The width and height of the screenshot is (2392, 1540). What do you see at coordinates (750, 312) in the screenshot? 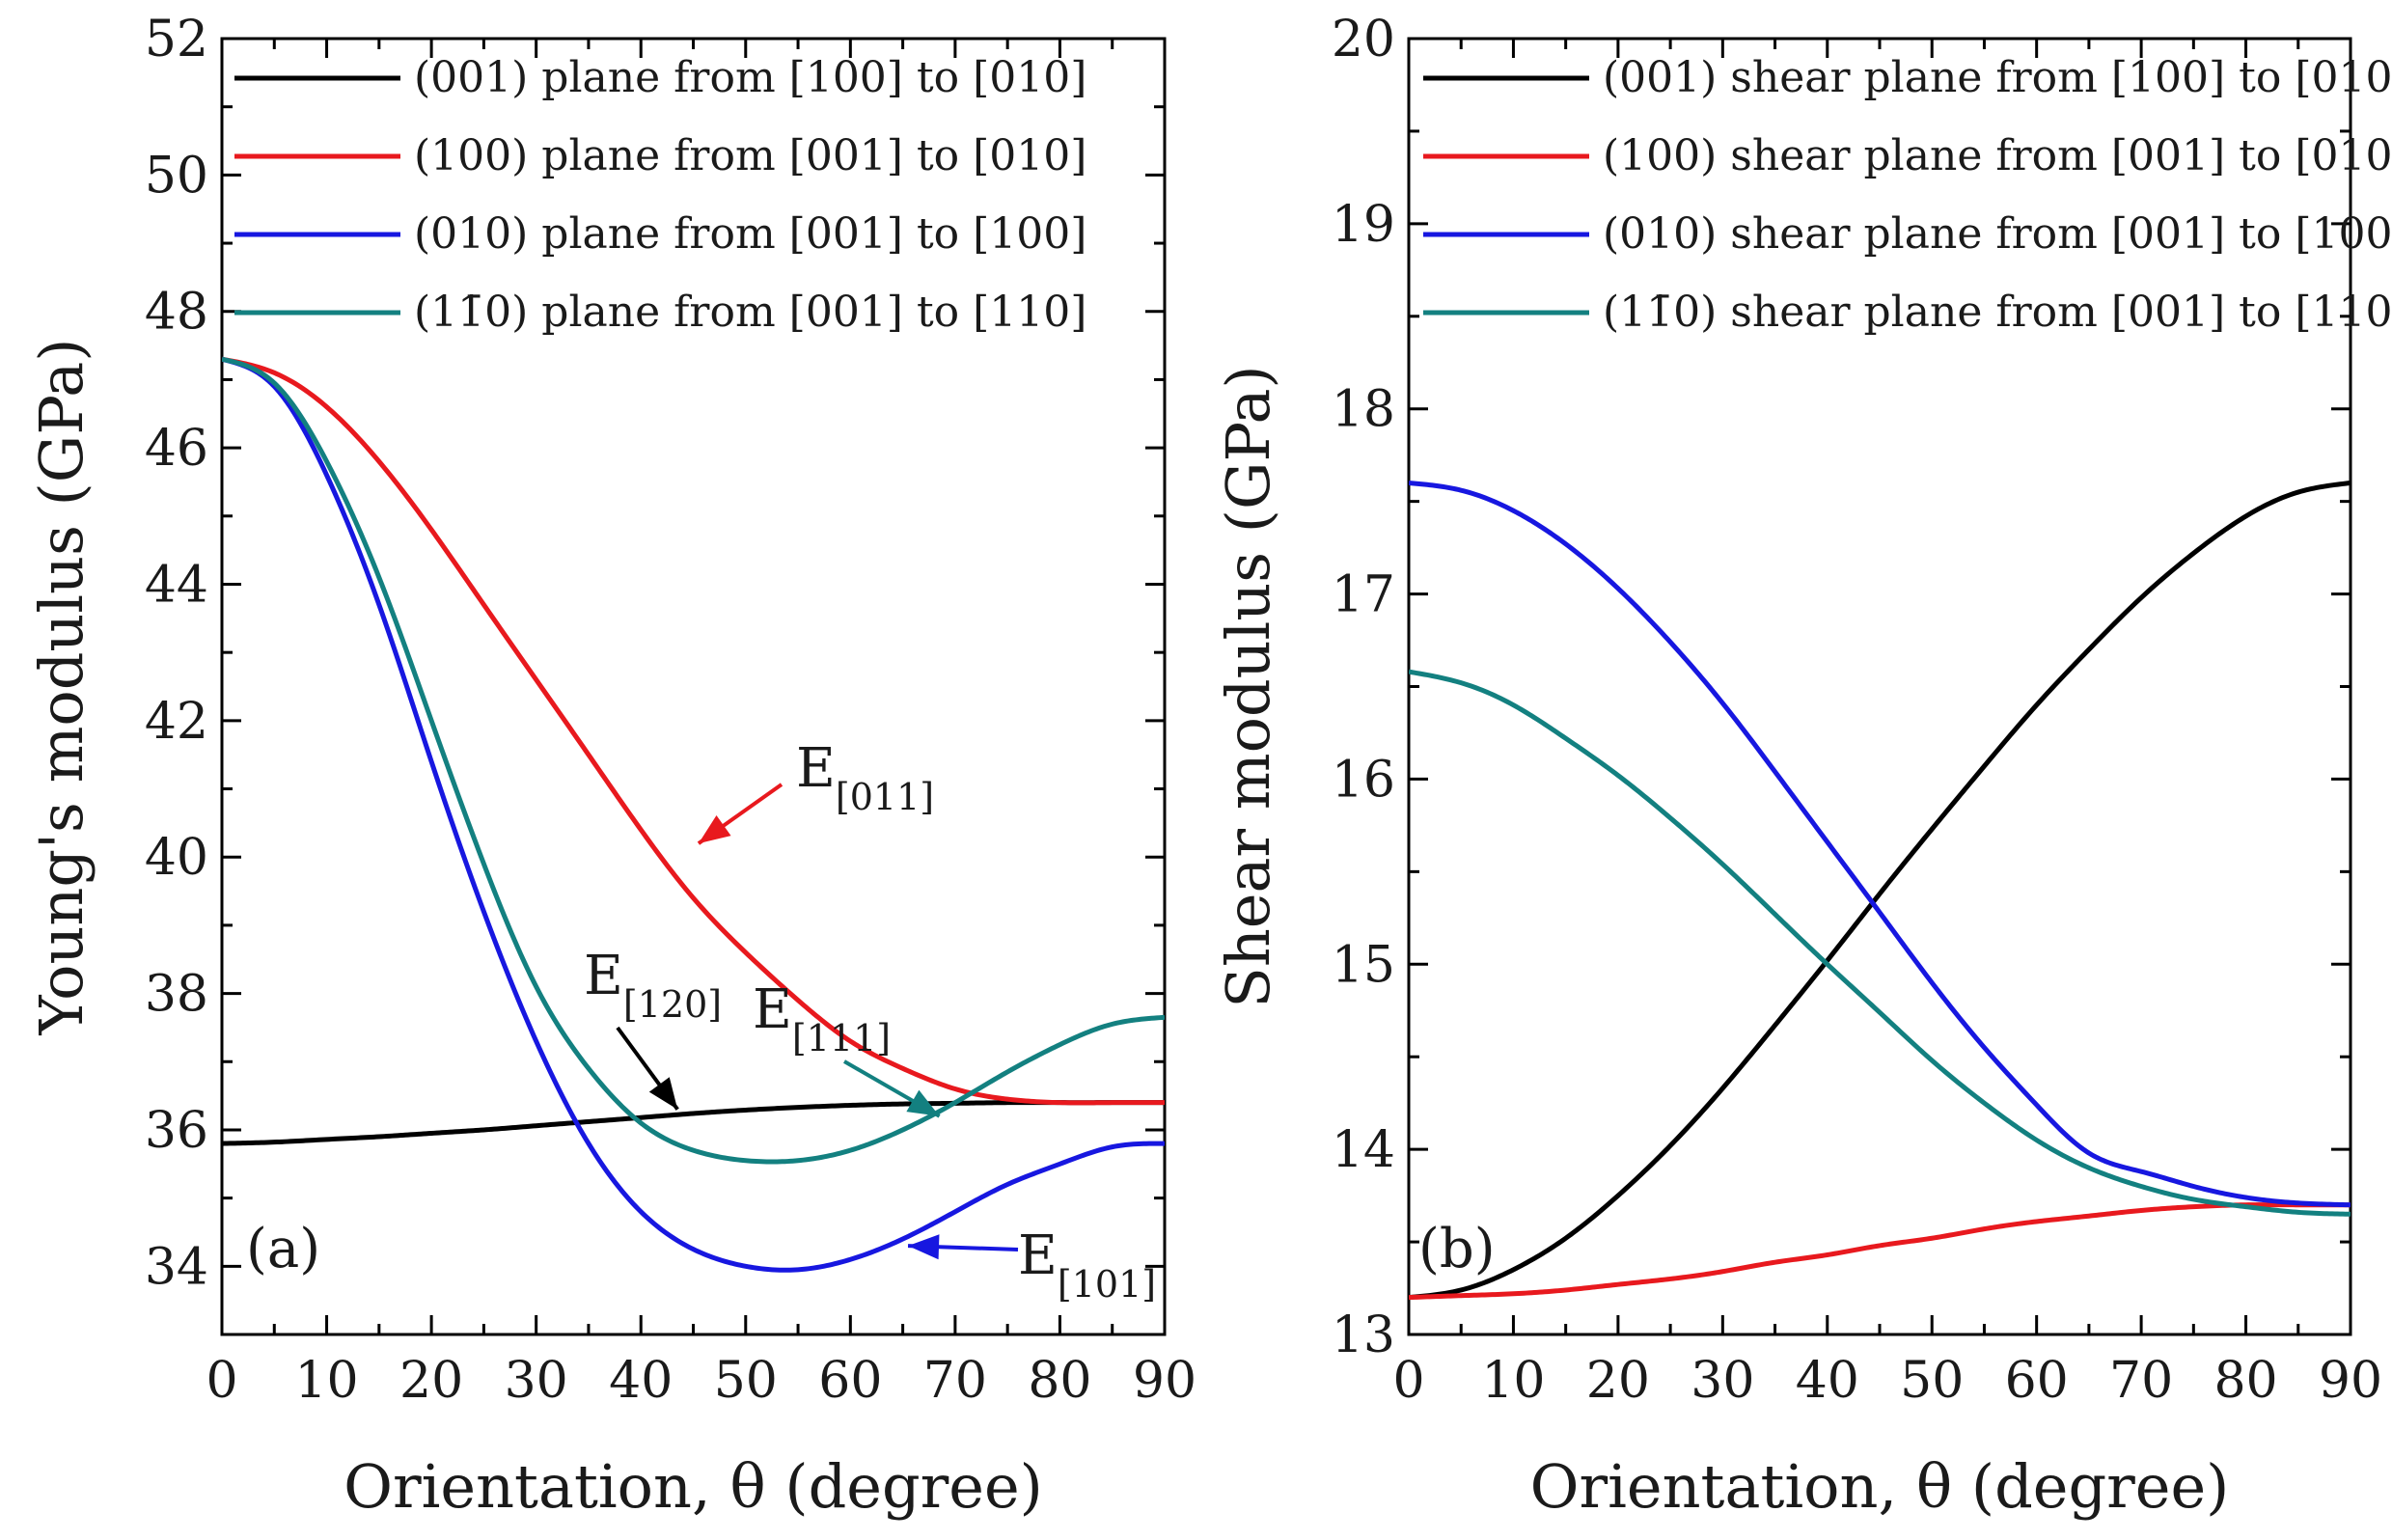
I see `panel-a-legend-entry-4: (11̄0) plane from [001] to [110]` at bounding box center [750, 312].